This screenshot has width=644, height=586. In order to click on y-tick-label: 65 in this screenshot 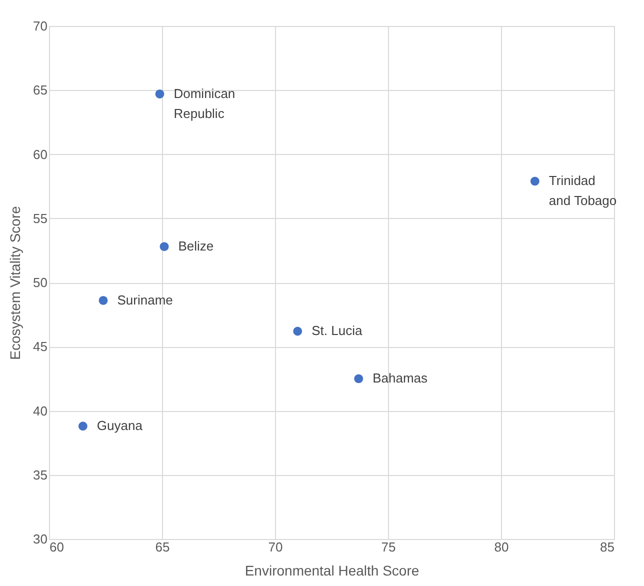, I will do `click(40, 90)`.